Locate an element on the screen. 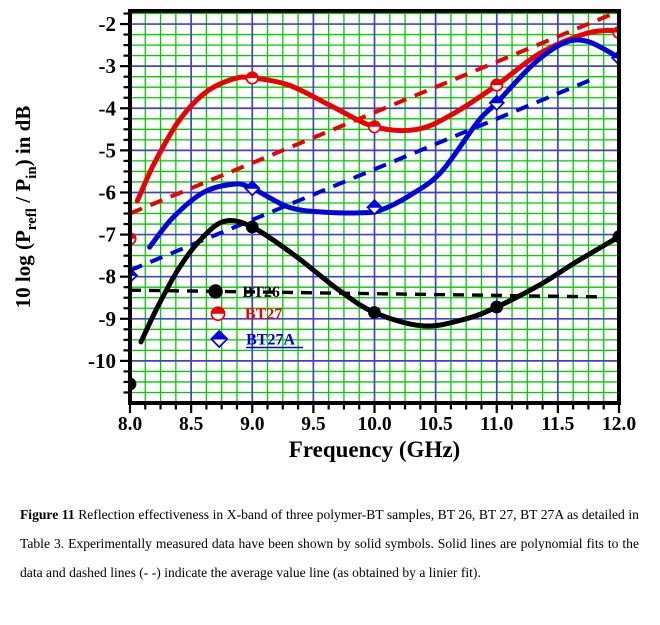 The width and height of the screenshot is (660, 625). y-tick-label: -5 is located at coordinates (108, 150).